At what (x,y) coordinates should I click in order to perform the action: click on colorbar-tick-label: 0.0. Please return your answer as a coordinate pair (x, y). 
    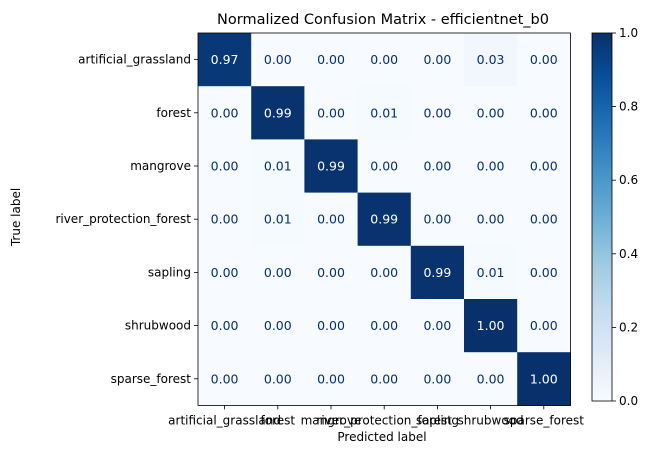
    Looking at the image, I should click on (628, 401).